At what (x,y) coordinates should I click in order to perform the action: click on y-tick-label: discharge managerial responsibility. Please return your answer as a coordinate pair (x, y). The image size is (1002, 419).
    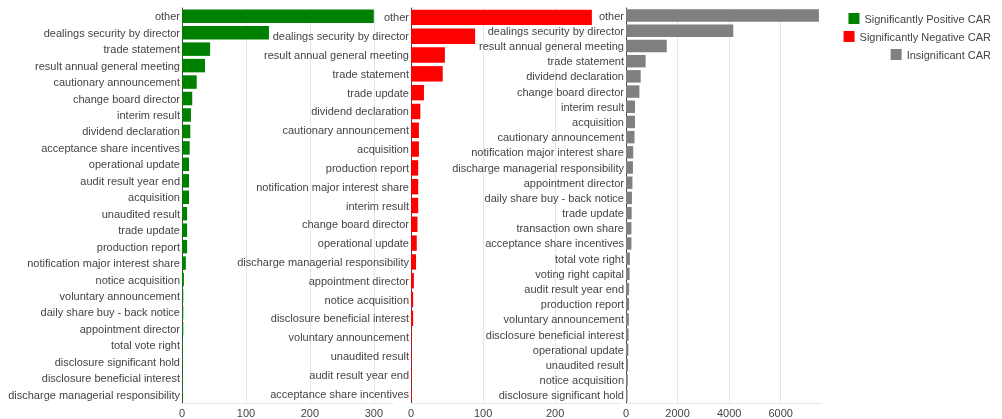
    Looking at the image, I should click on (94, 394).